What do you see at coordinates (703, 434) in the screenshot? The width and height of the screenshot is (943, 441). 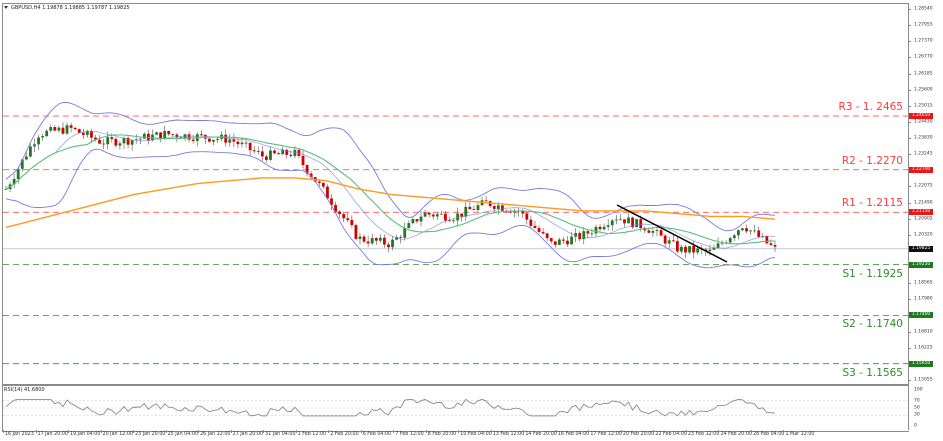 I see `time-axis-label: 23 Feb 12:00` at bounding box center [703, 434].